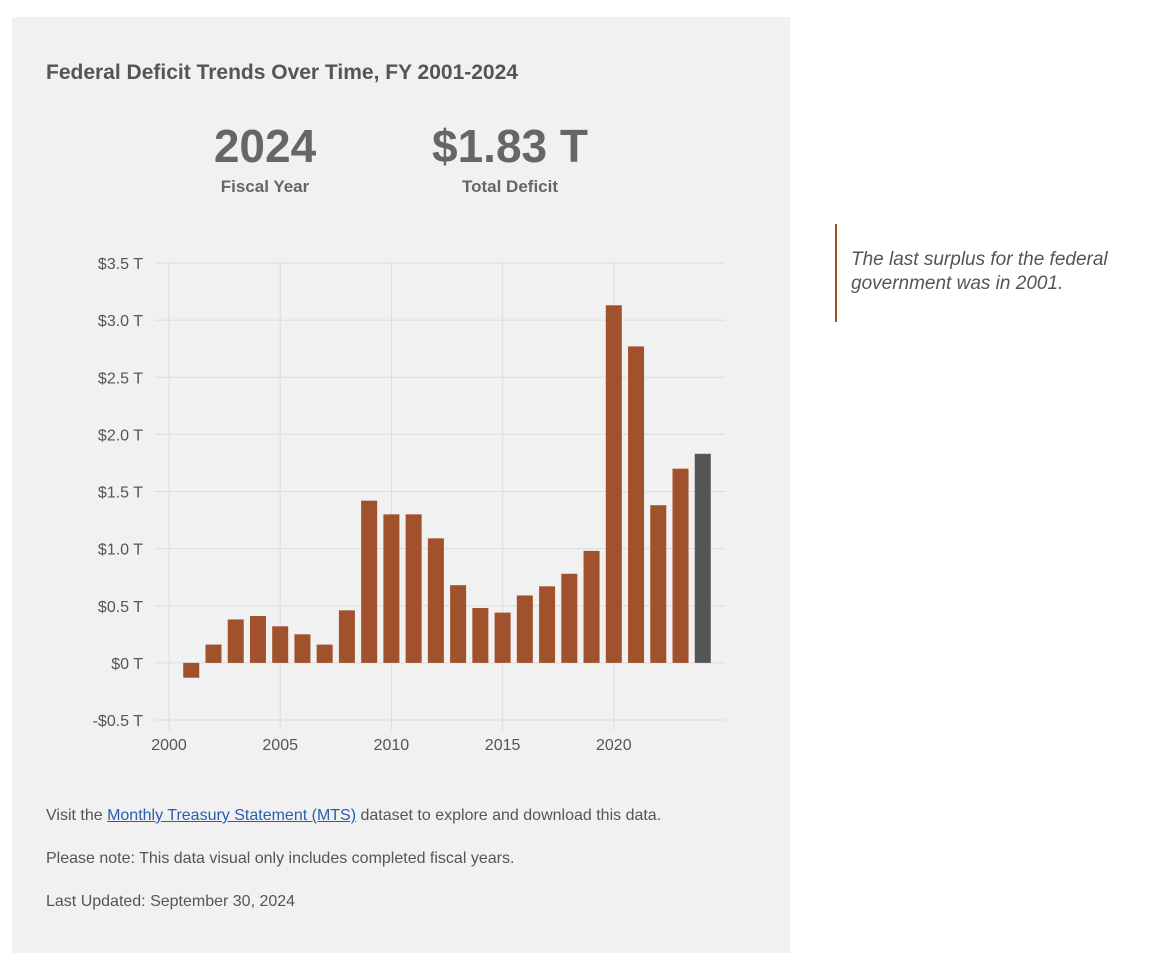 The height and width of the screenshot is (967, 1157). Describe the element at coordinates (235, 641) in the screenshot. I see `deficit-bar-2003` at that location.